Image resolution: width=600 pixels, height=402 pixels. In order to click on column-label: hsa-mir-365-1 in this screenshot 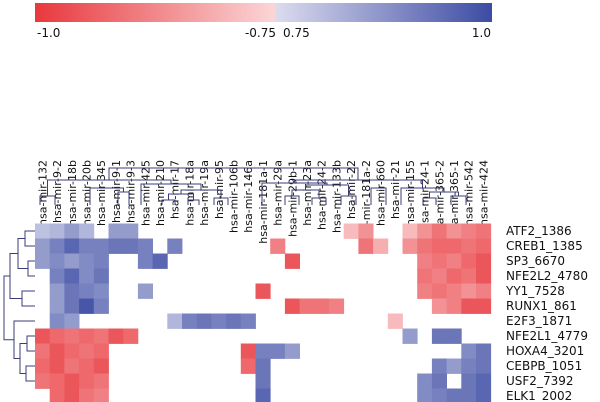, I will do `click(454, 198)`.